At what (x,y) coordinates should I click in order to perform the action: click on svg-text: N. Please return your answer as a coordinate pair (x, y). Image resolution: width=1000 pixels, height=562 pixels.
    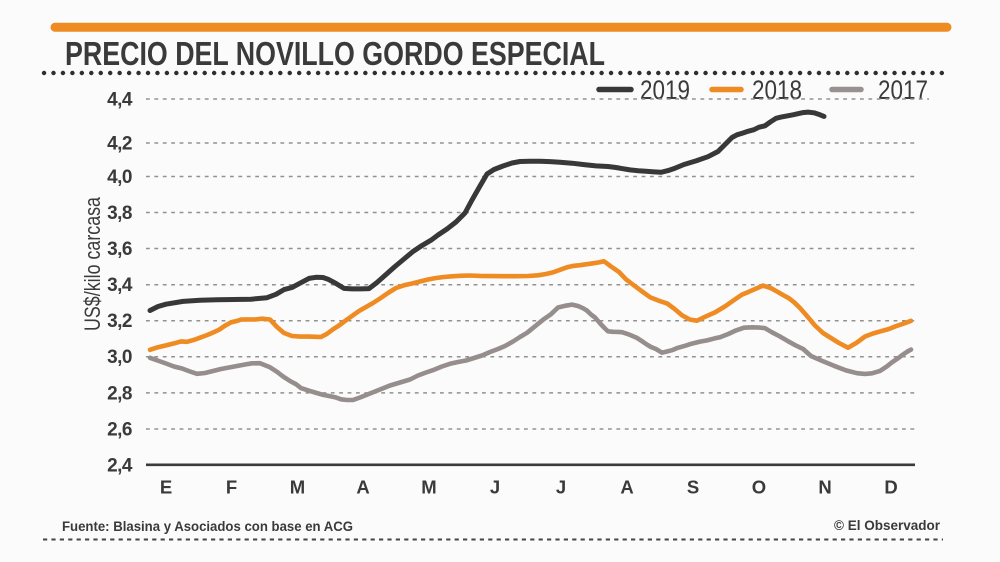
    Looking at the image, I should click on (824, 487).